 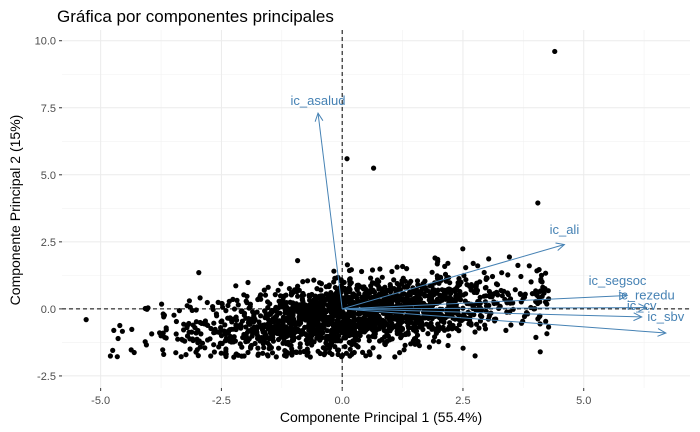 I want to click on arrow-label-ic_sbv: ic_sbv, so click(x=665, y=316).